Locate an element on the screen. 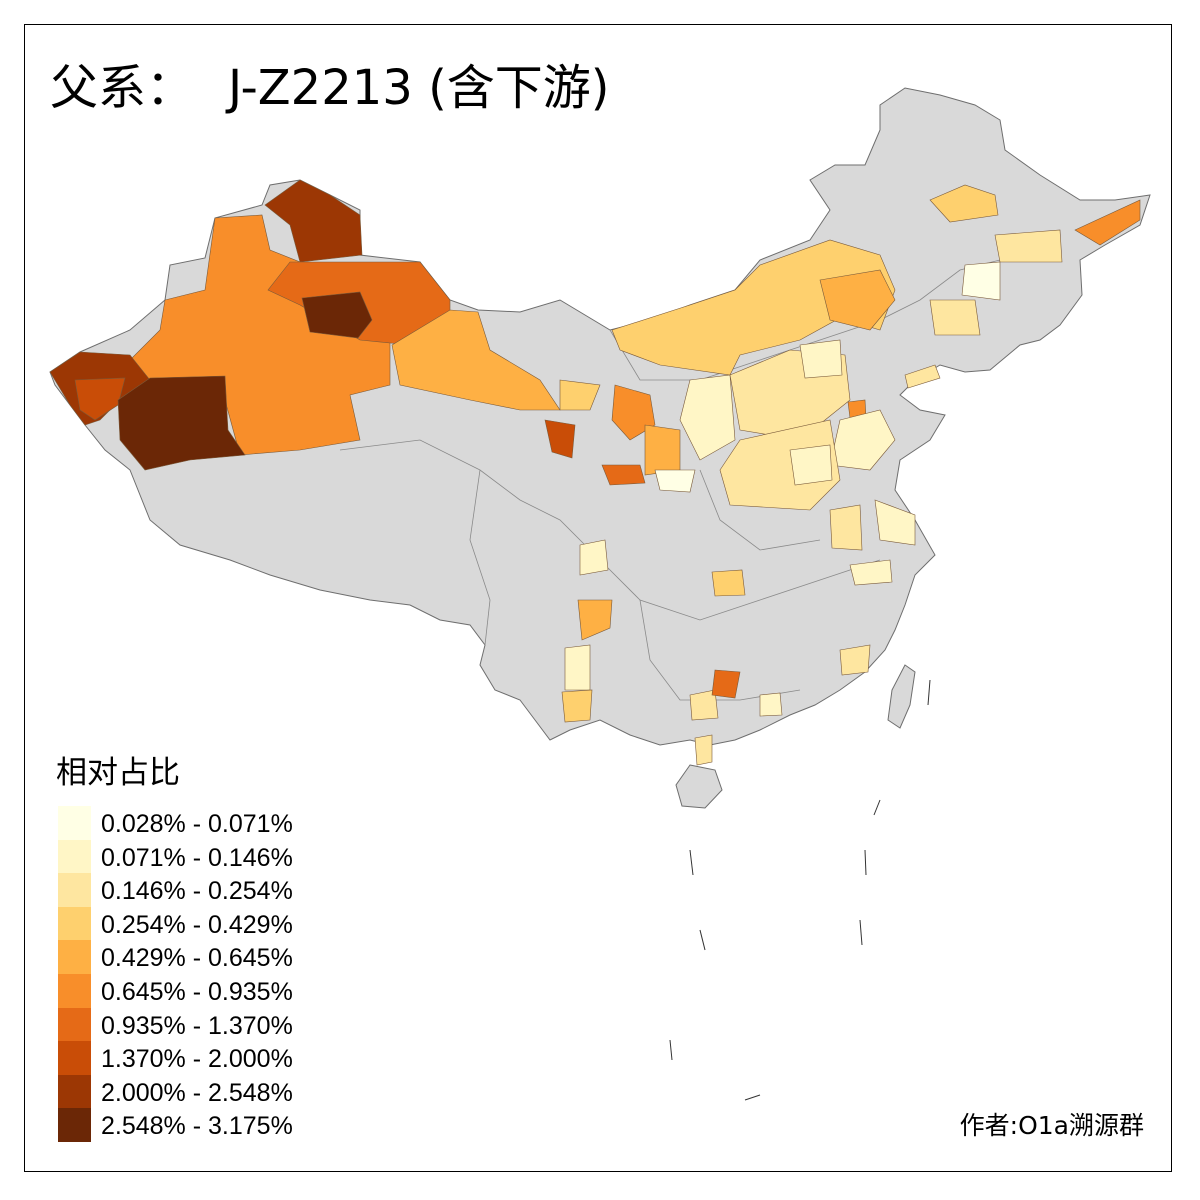 Image resolution: width=1200 pixels, height=1200 pixels. region-gansu-c is located at coordinates (560, 439).